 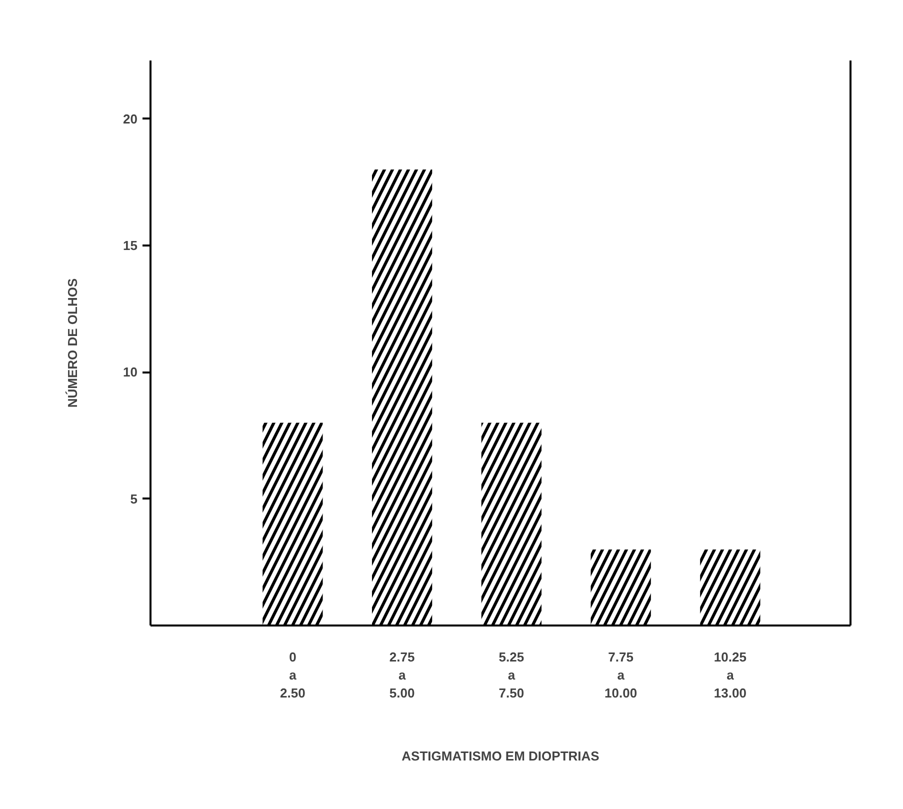 What do you see at coordinates (511, 675) in the screenshot?
I see `x-tick-label: 5.25 a 7.50` at bounding box center [511, 675].